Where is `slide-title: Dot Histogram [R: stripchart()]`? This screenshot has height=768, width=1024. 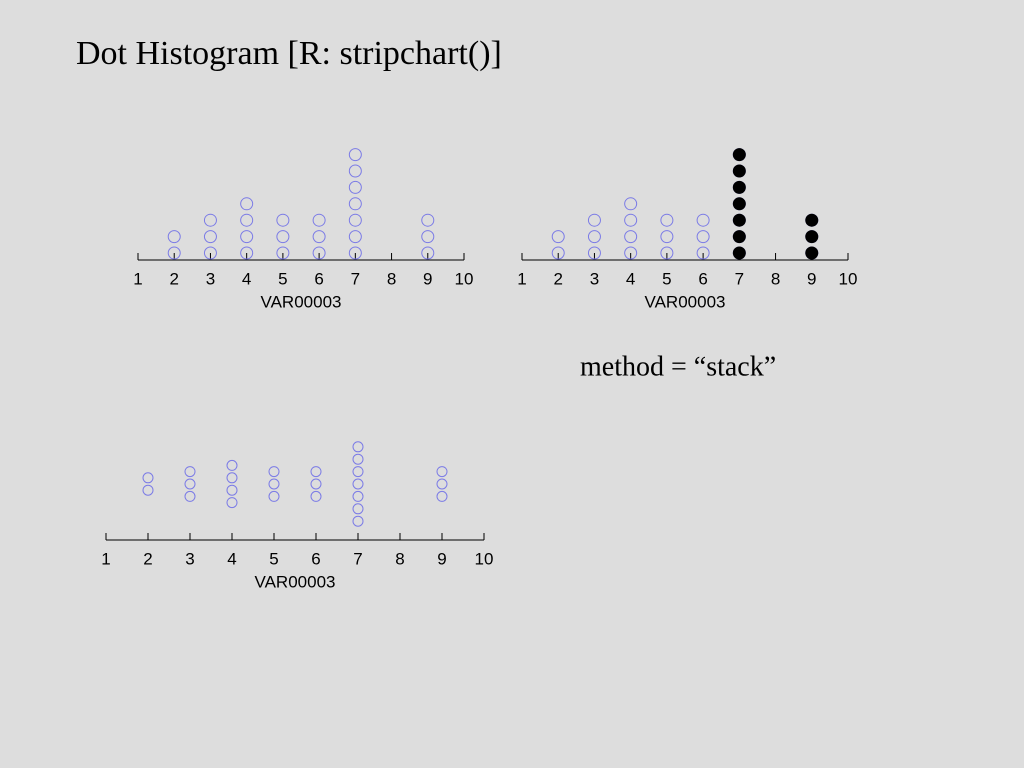
slide-title: Dot Histogram [R: stripchart()] is located at coordinates (289, 53).